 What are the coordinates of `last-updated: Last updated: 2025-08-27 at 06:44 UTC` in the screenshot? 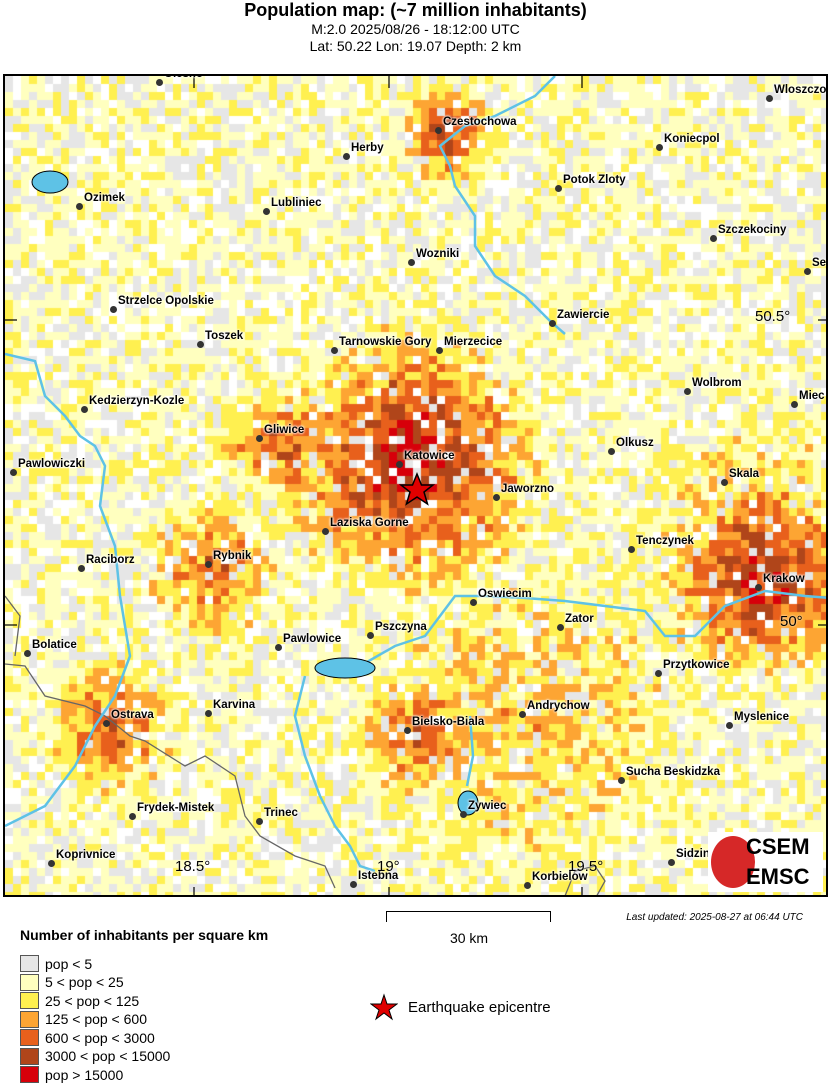 It's located at (714, 917).